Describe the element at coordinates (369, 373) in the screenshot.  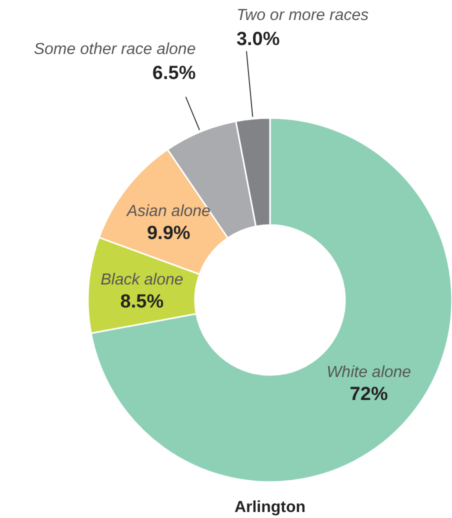
I see `slice-label: White alone` at that location.